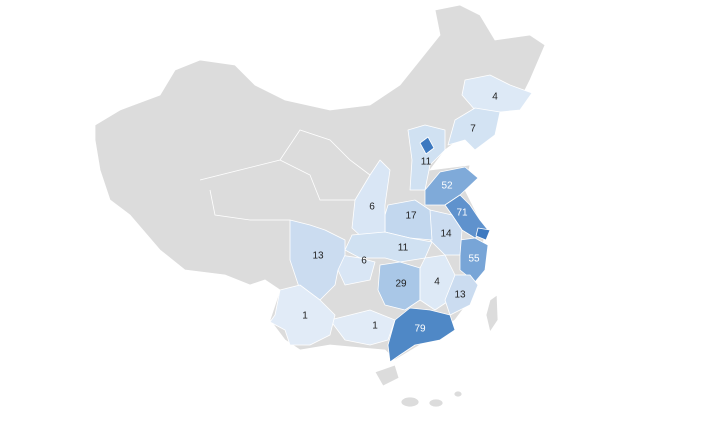 This screenshot has height=434, width=712. I want to click on region-value-label: 71, so click(462, 213).